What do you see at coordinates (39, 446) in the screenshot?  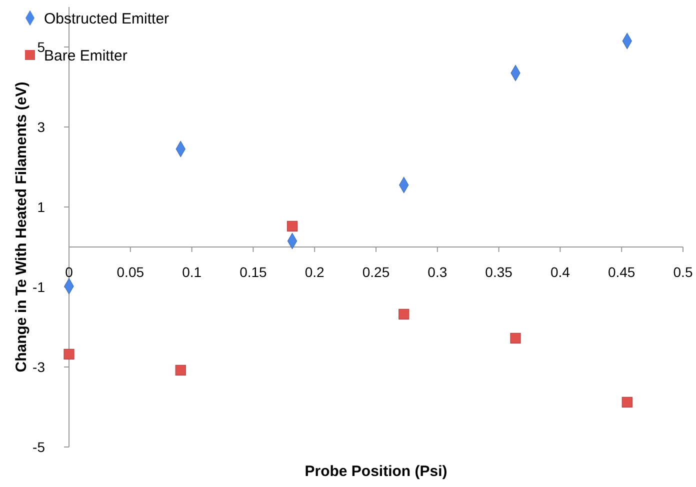 I see `y-tick-label: -5` at bounding box center [39, 446].